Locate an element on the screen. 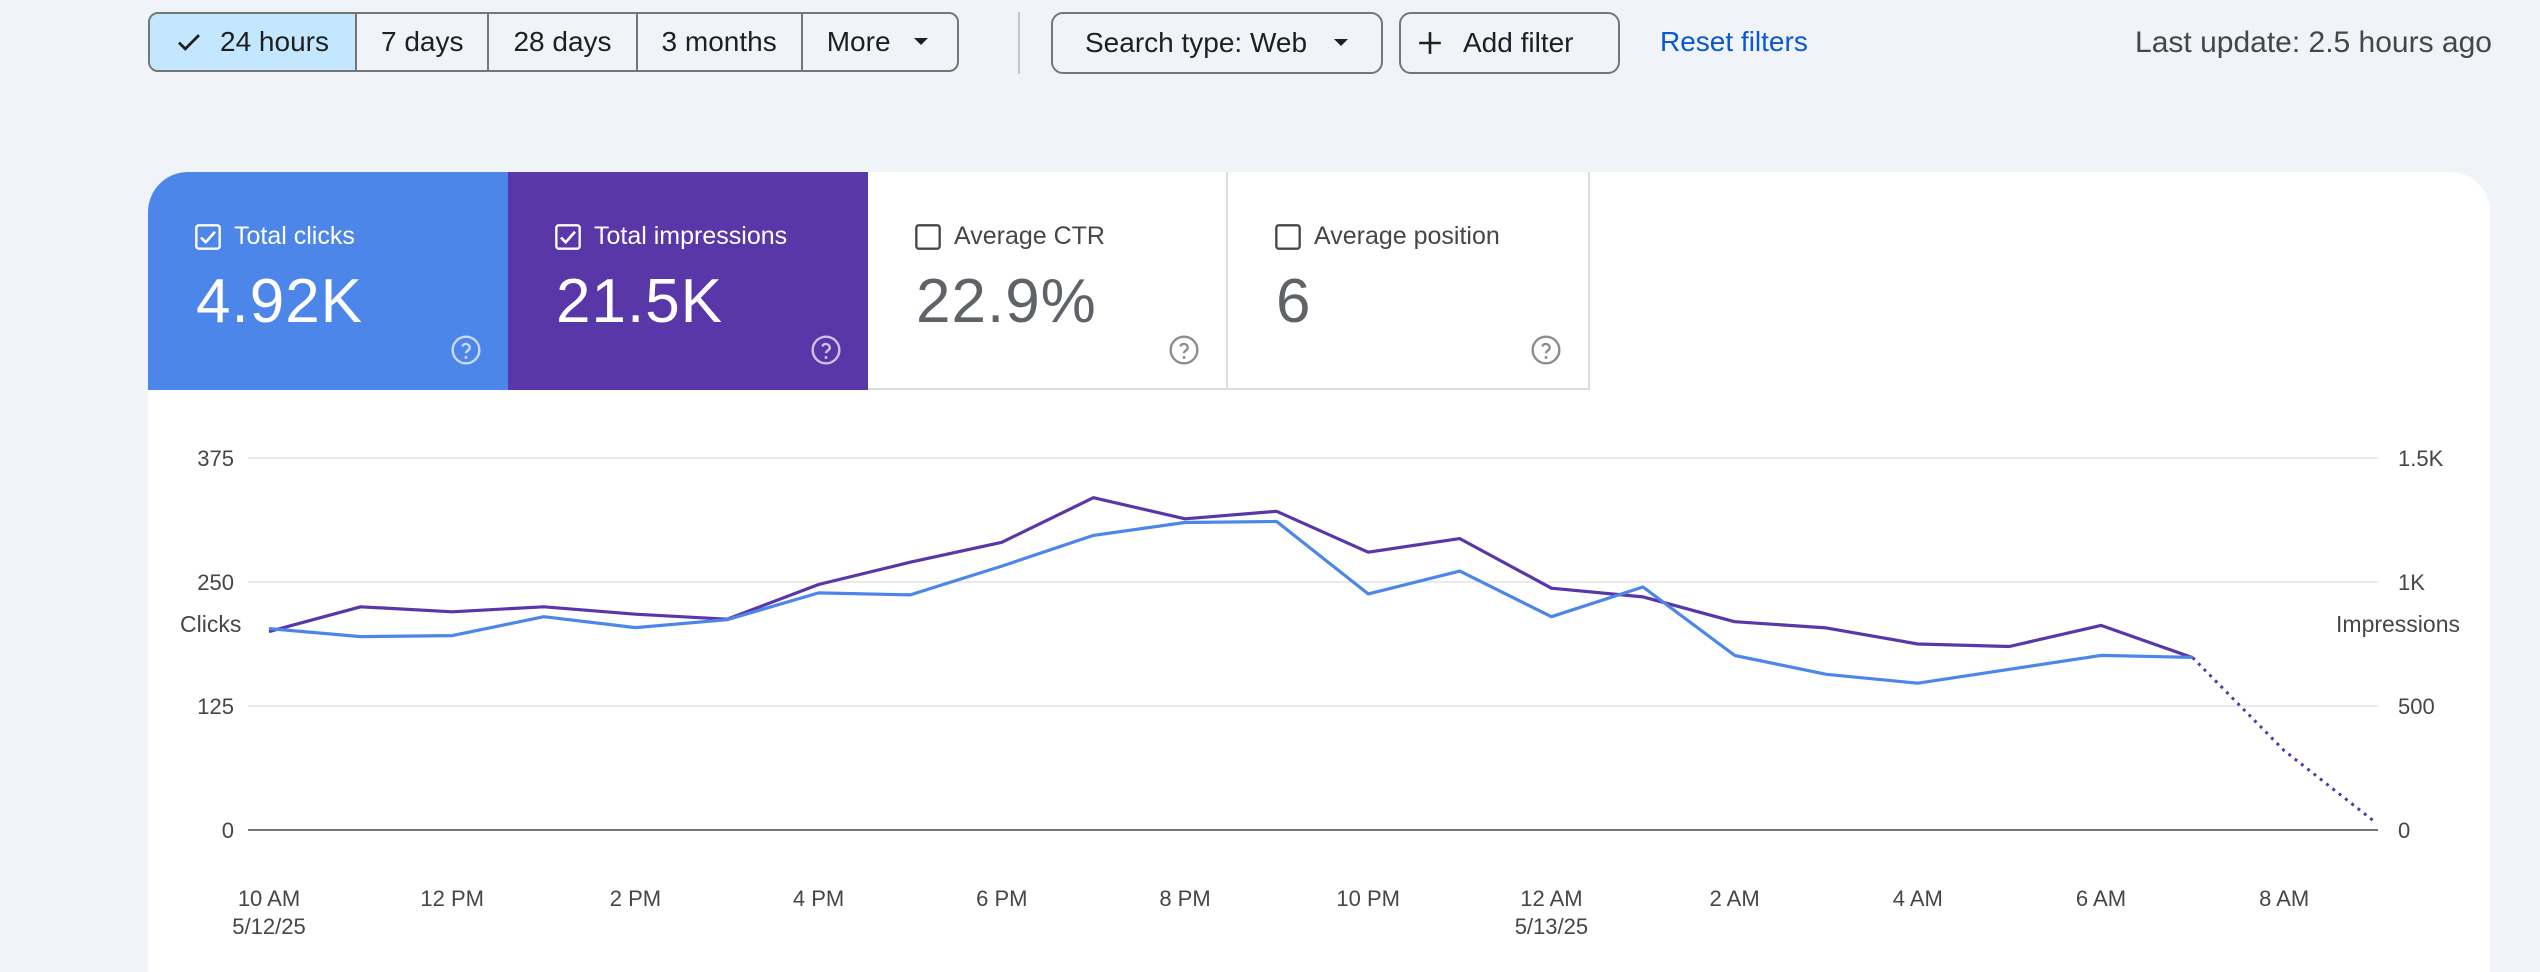 This screenshot has width=2540, height=972. add-filter-button: Add filter is located at coordinates (1509, 43).